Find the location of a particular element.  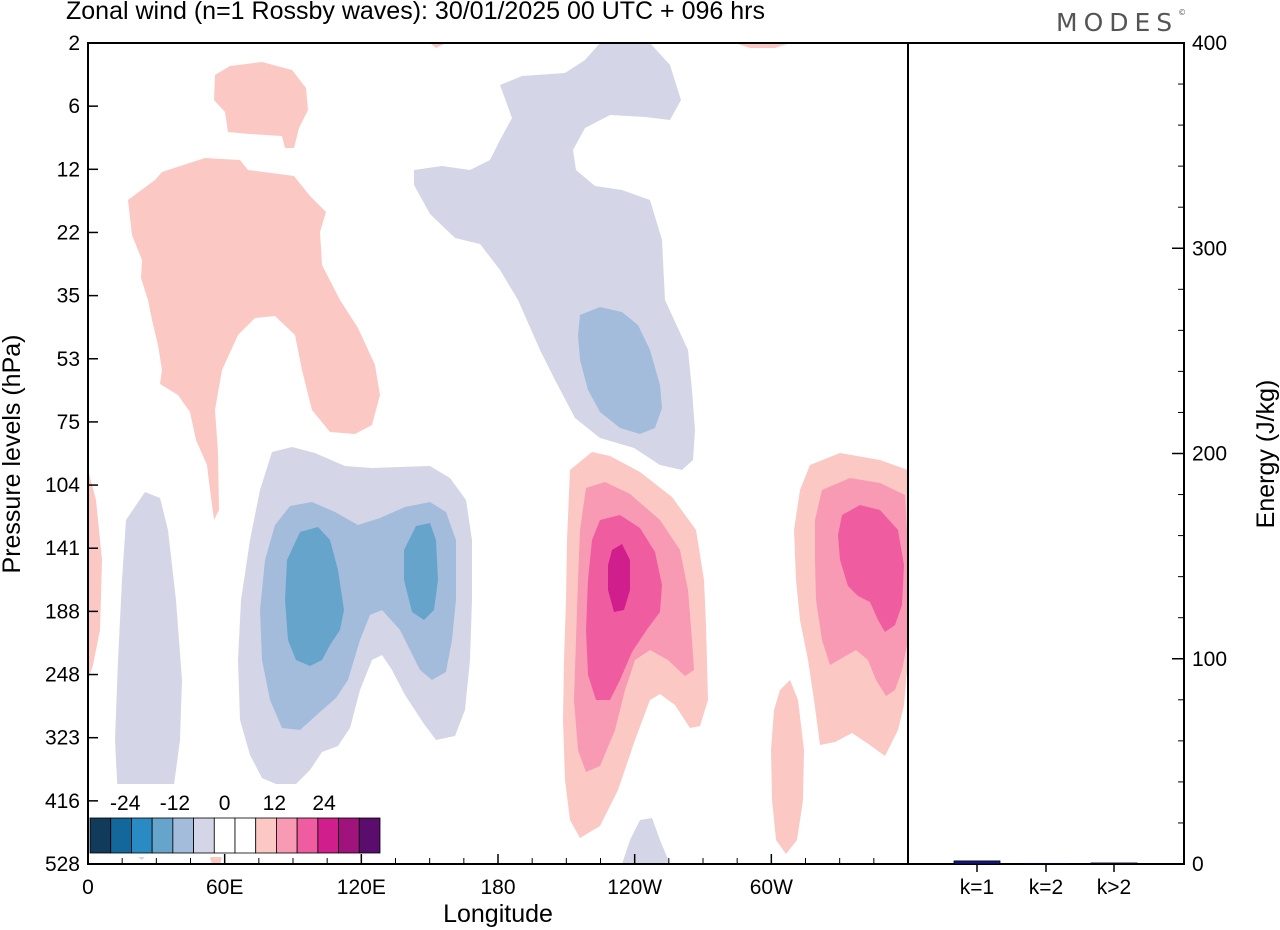

y-tick-label: 35 is located at coordinates (68, 296).